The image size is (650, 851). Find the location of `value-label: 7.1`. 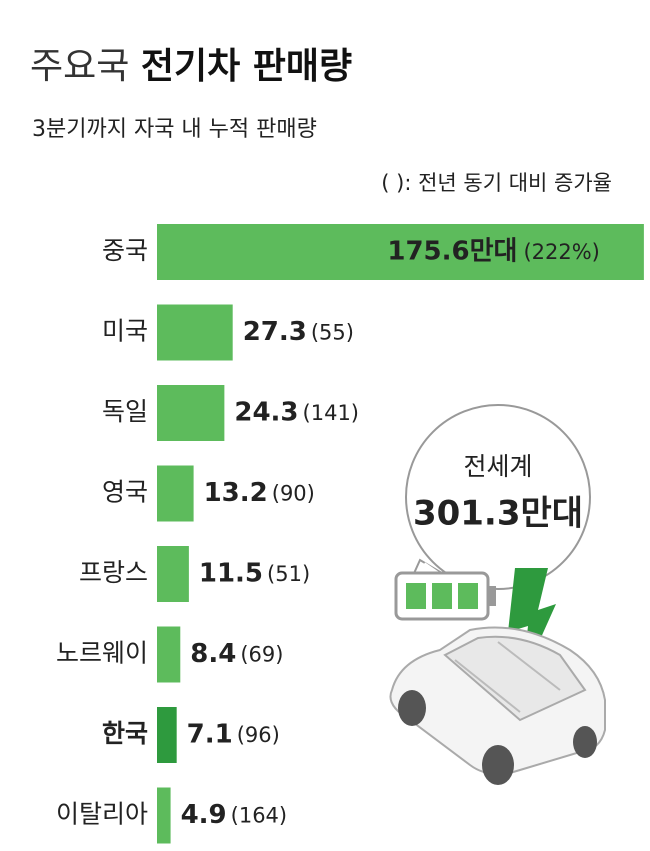

value-label: 7.1 is located at coordinates (210, 735).